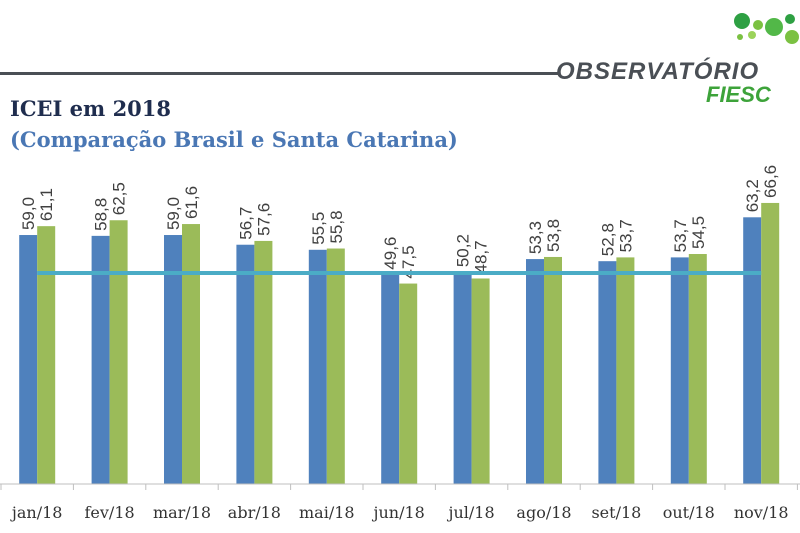 Image resolution: width=800 pixels, height=533 pixels. I want to click on data-label: 58,8, so click(101, 214).